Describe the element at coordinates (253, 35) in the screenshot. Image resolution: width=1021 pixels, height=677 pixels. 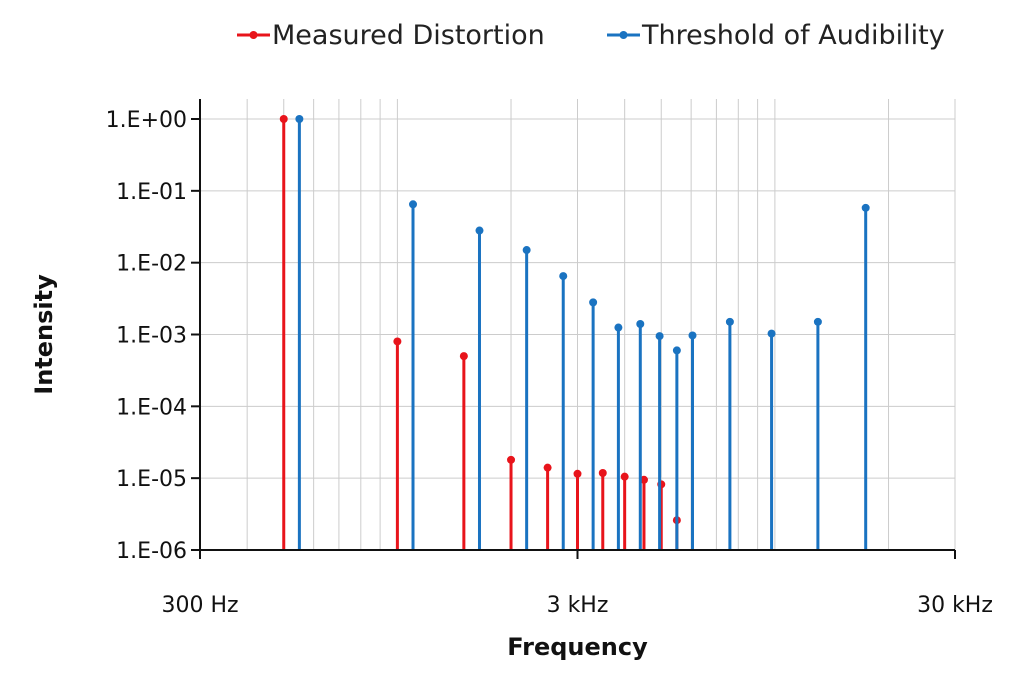
I see `legend-marker-measured-distortion` at that location.